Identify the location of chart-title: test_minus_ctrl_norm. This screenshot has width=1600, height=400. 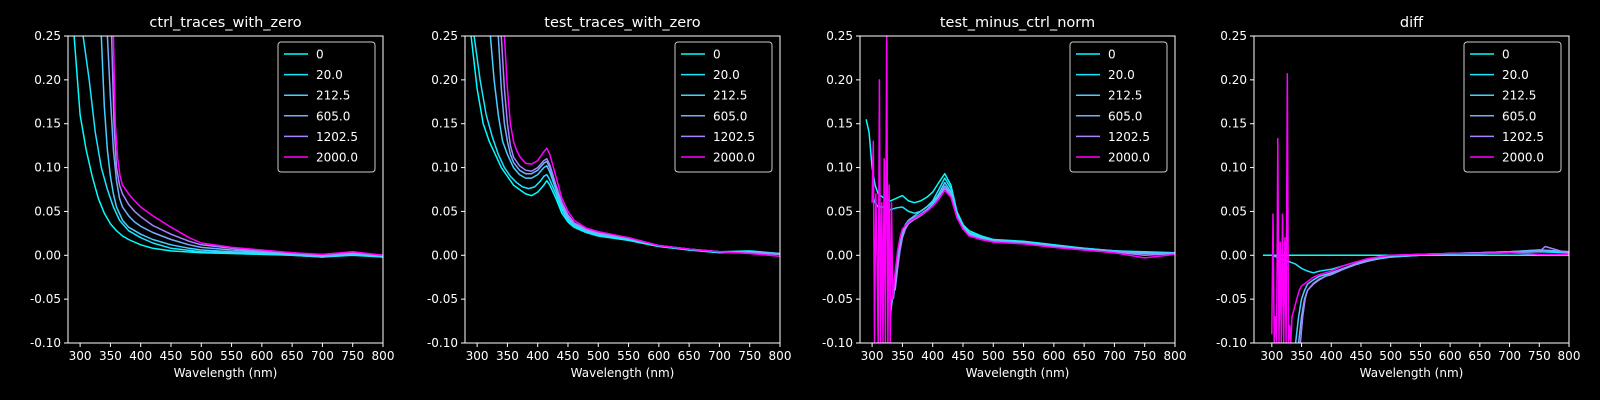
(1017, 23).